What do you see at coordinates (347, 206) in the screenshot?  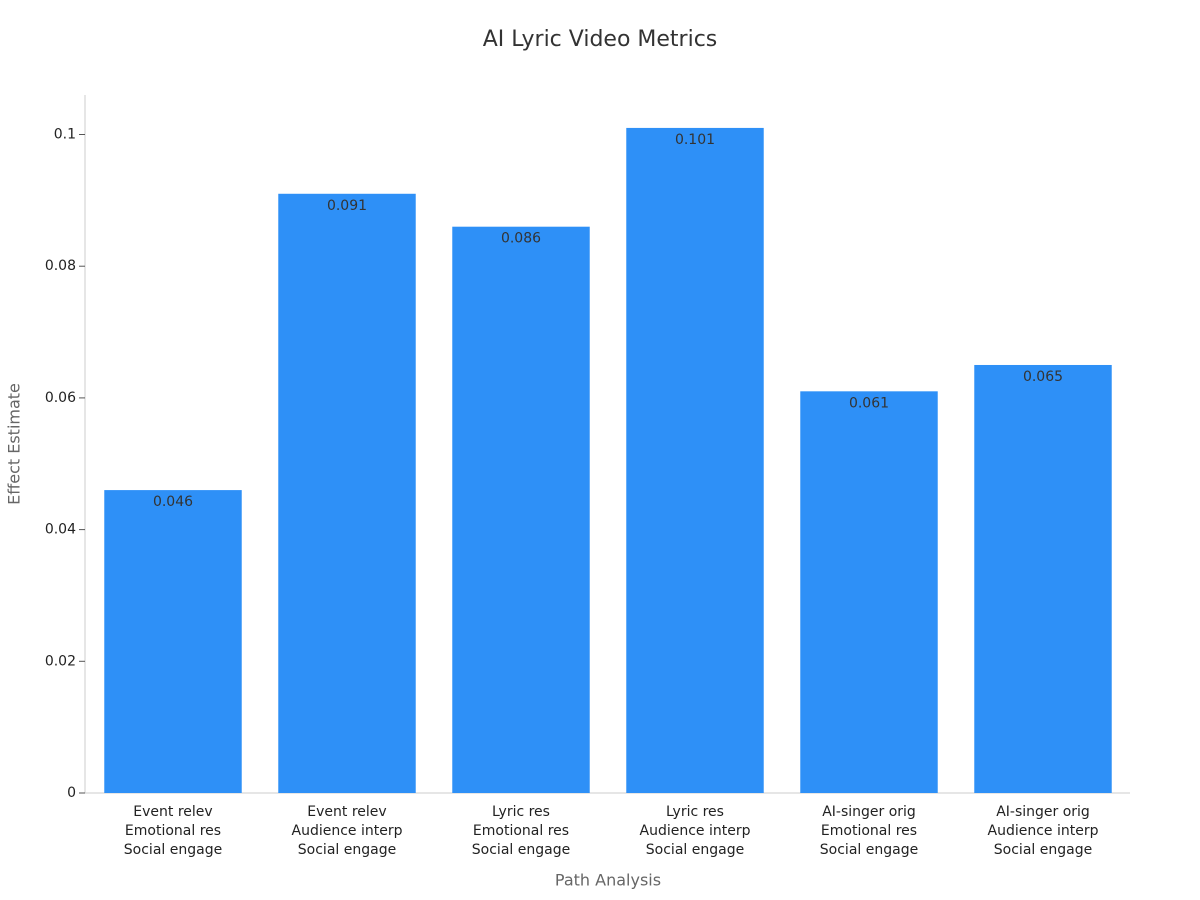 I see `value-label: 0.091` at bounding box center [347, 206].